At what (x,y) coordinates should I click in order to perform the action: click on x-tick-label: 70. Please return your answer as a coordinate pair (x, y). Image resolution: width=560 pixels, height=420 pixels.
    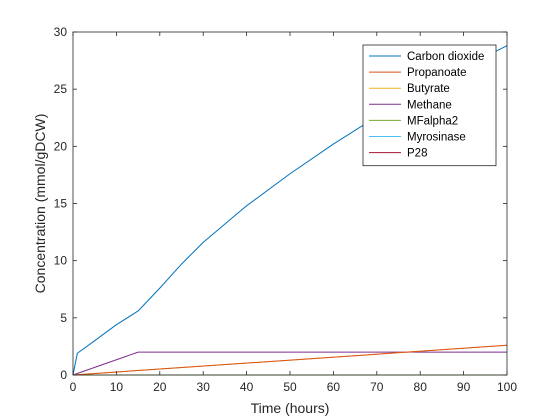
    Looking at the image, I should click on (377, 387).